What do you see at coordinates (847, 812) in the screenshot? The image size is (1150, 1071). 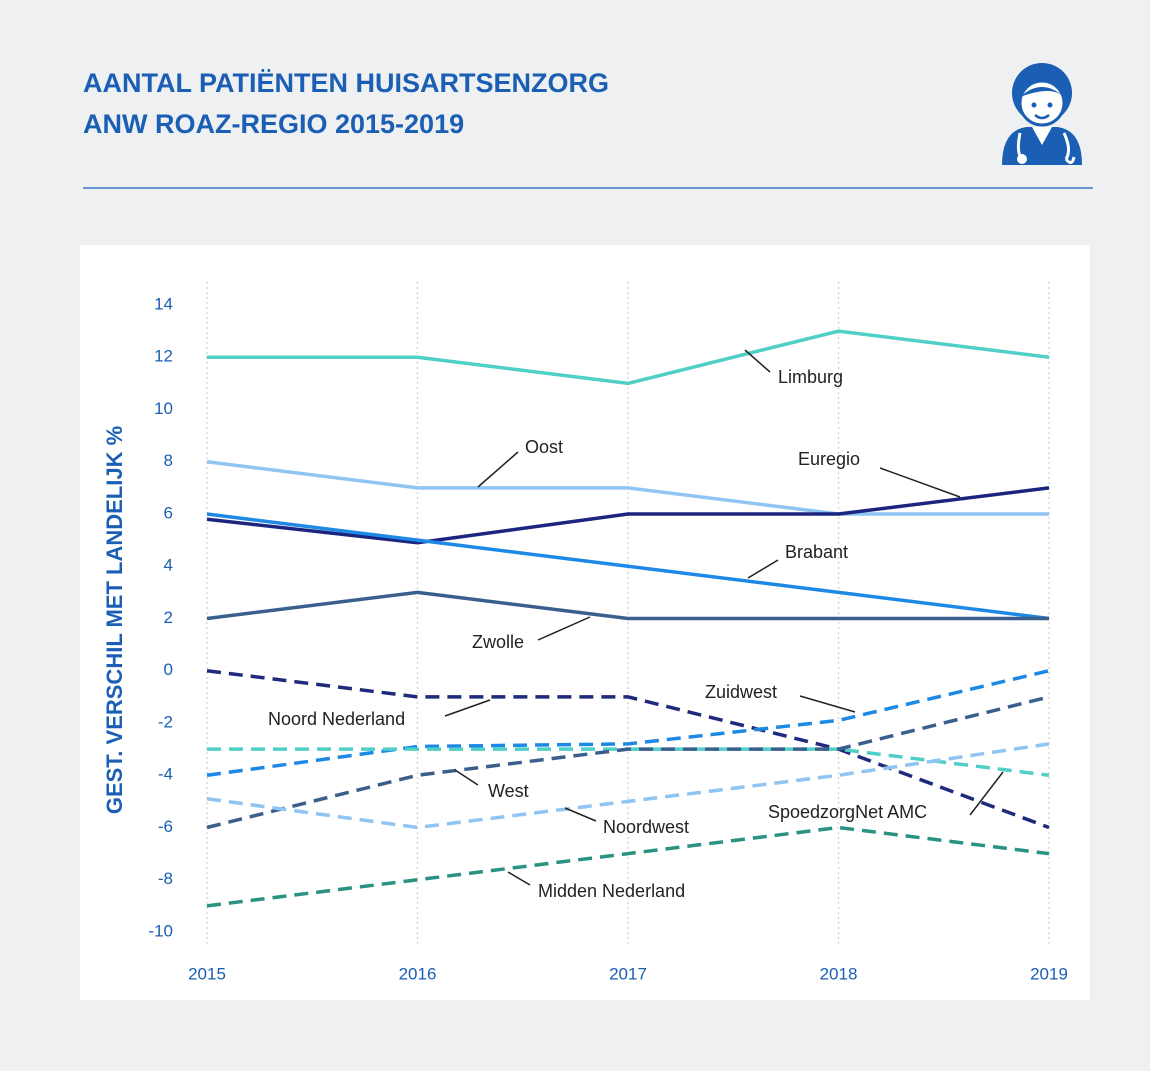 I see `series-label: SpoedzorgNet AMC` at bounding box center [847, 812].